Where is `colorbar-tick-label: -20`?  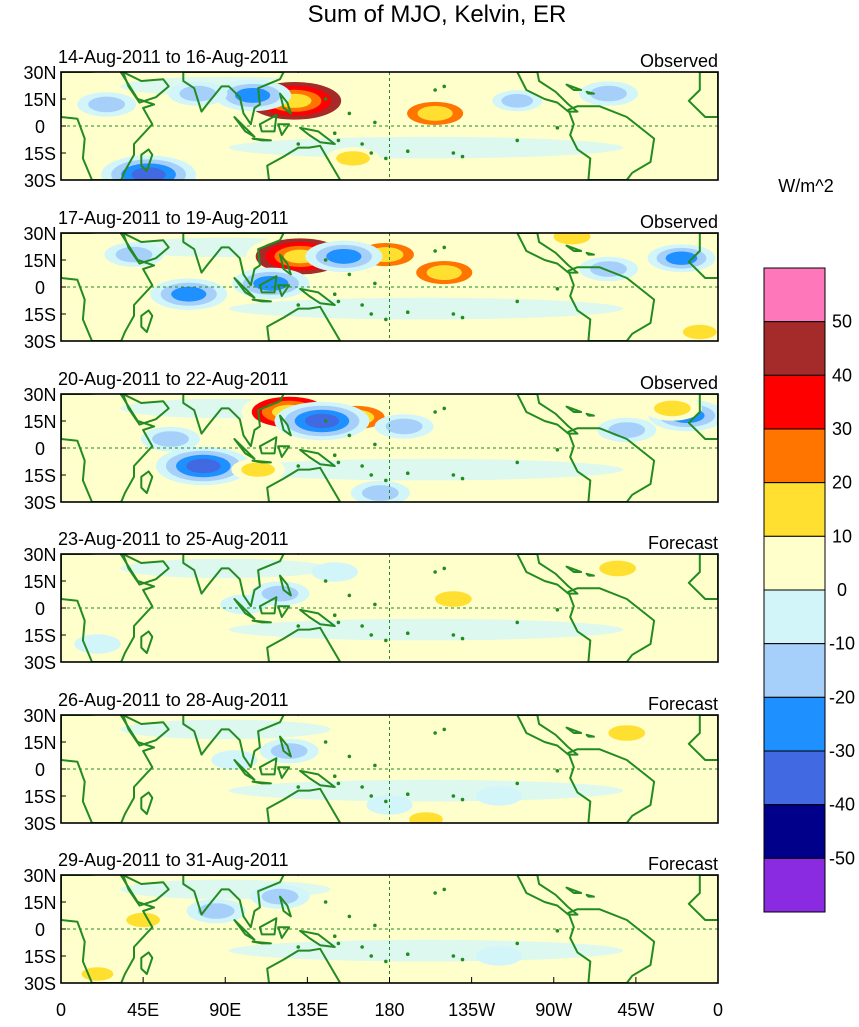 colorbar-tick-label: -20 is located at coordinates (842, 697).